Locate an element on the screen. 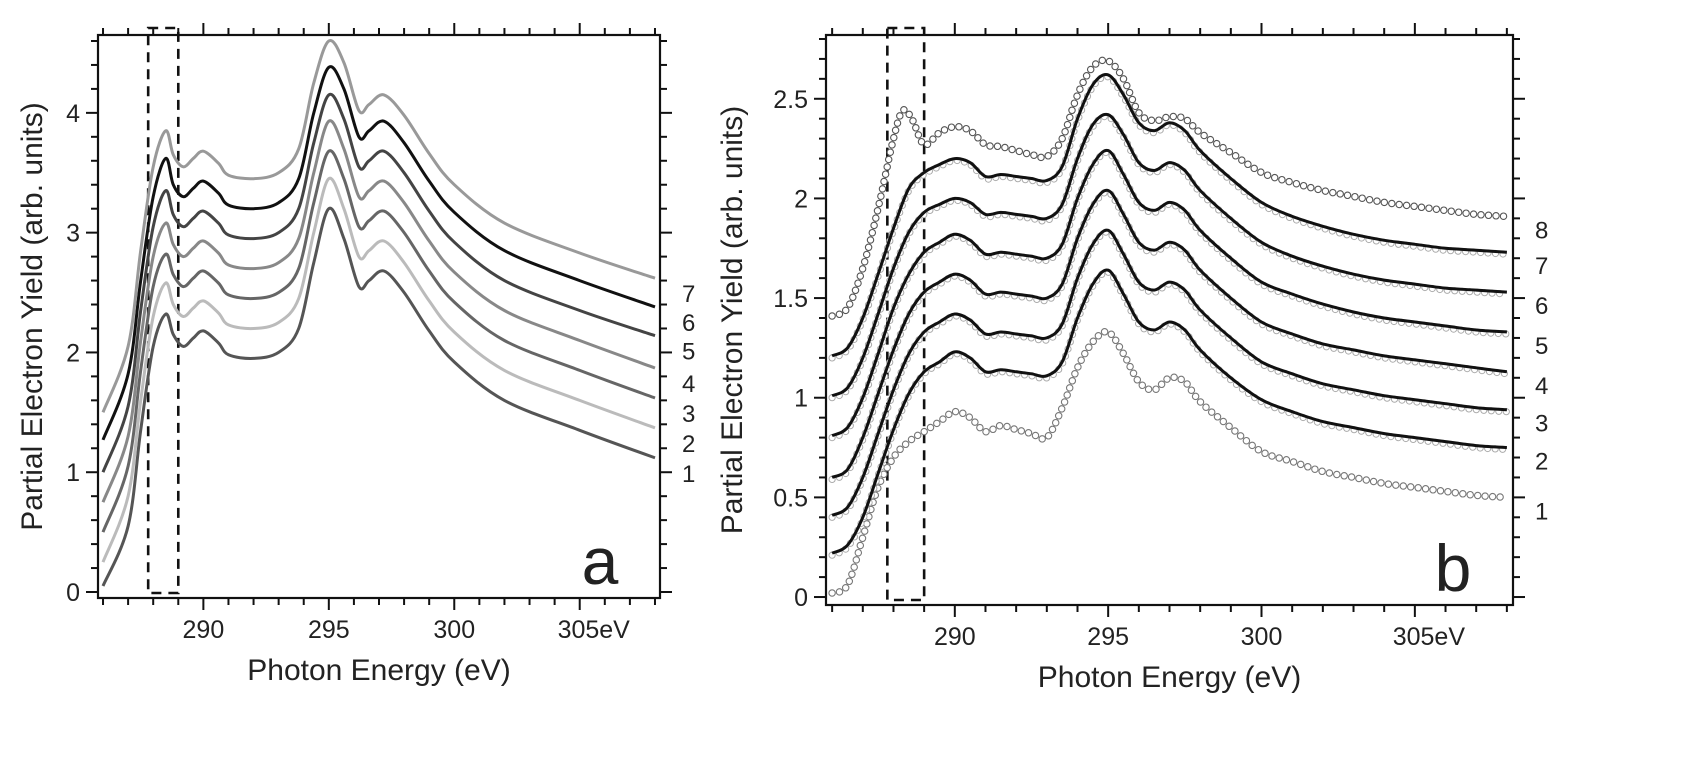  curve-label: 7 is located at coordinates (688, 294).